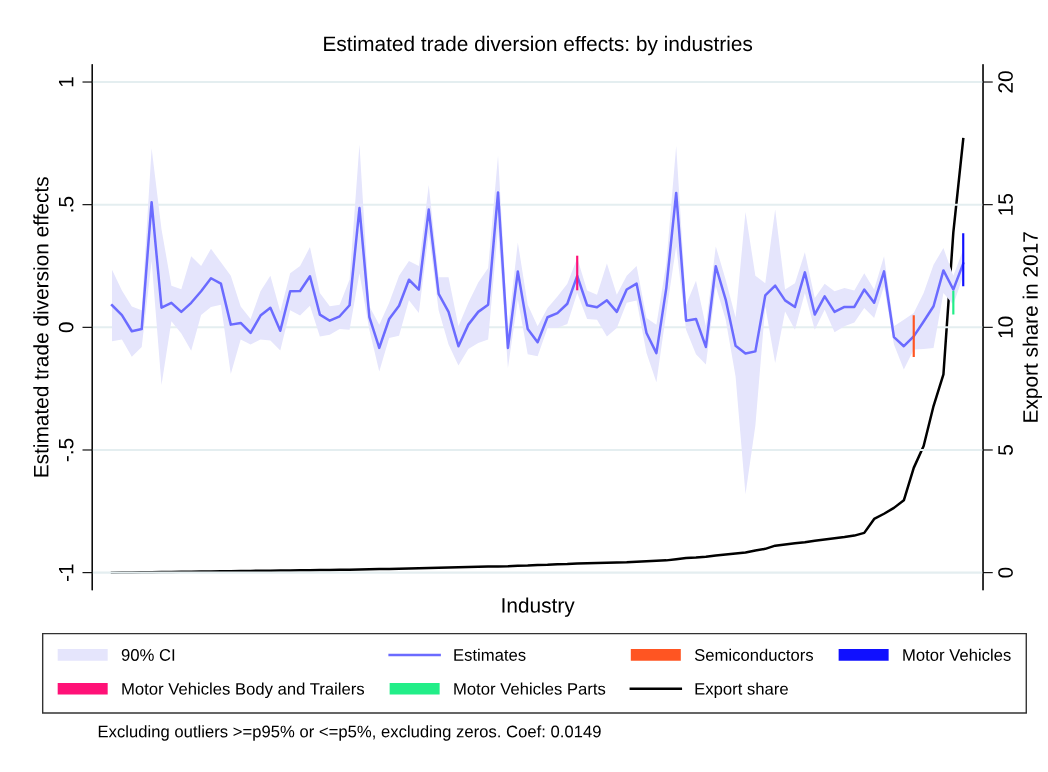 This screenshot has width=1048, height=772. I want to click on legend-label: Motor Vehicles Body and Trailers, so click(243, 690).